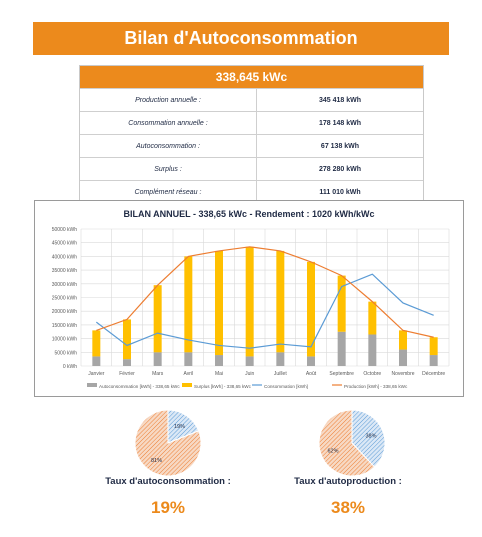 The height and width of the screenshot is (537, 482). What do you see at coordinates (371, 436) in the screenshot?
I see `pie-slice-label: 38%` at bounding box center [371, 436].